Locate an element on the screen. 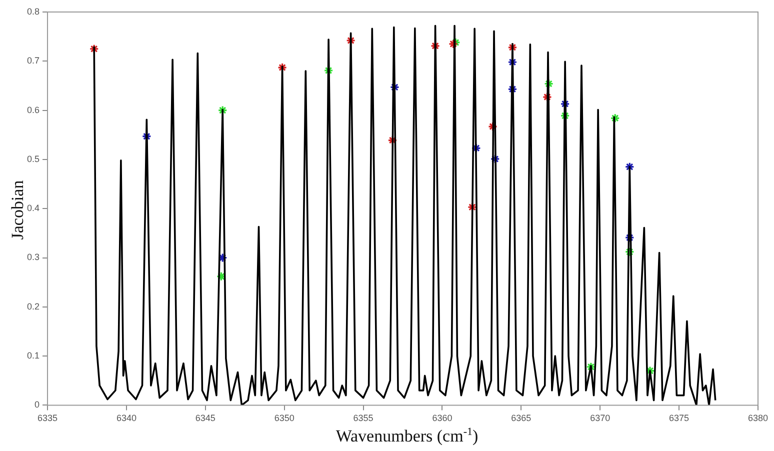  x-tick-label: 6370 is located at coordinates (600, 418).